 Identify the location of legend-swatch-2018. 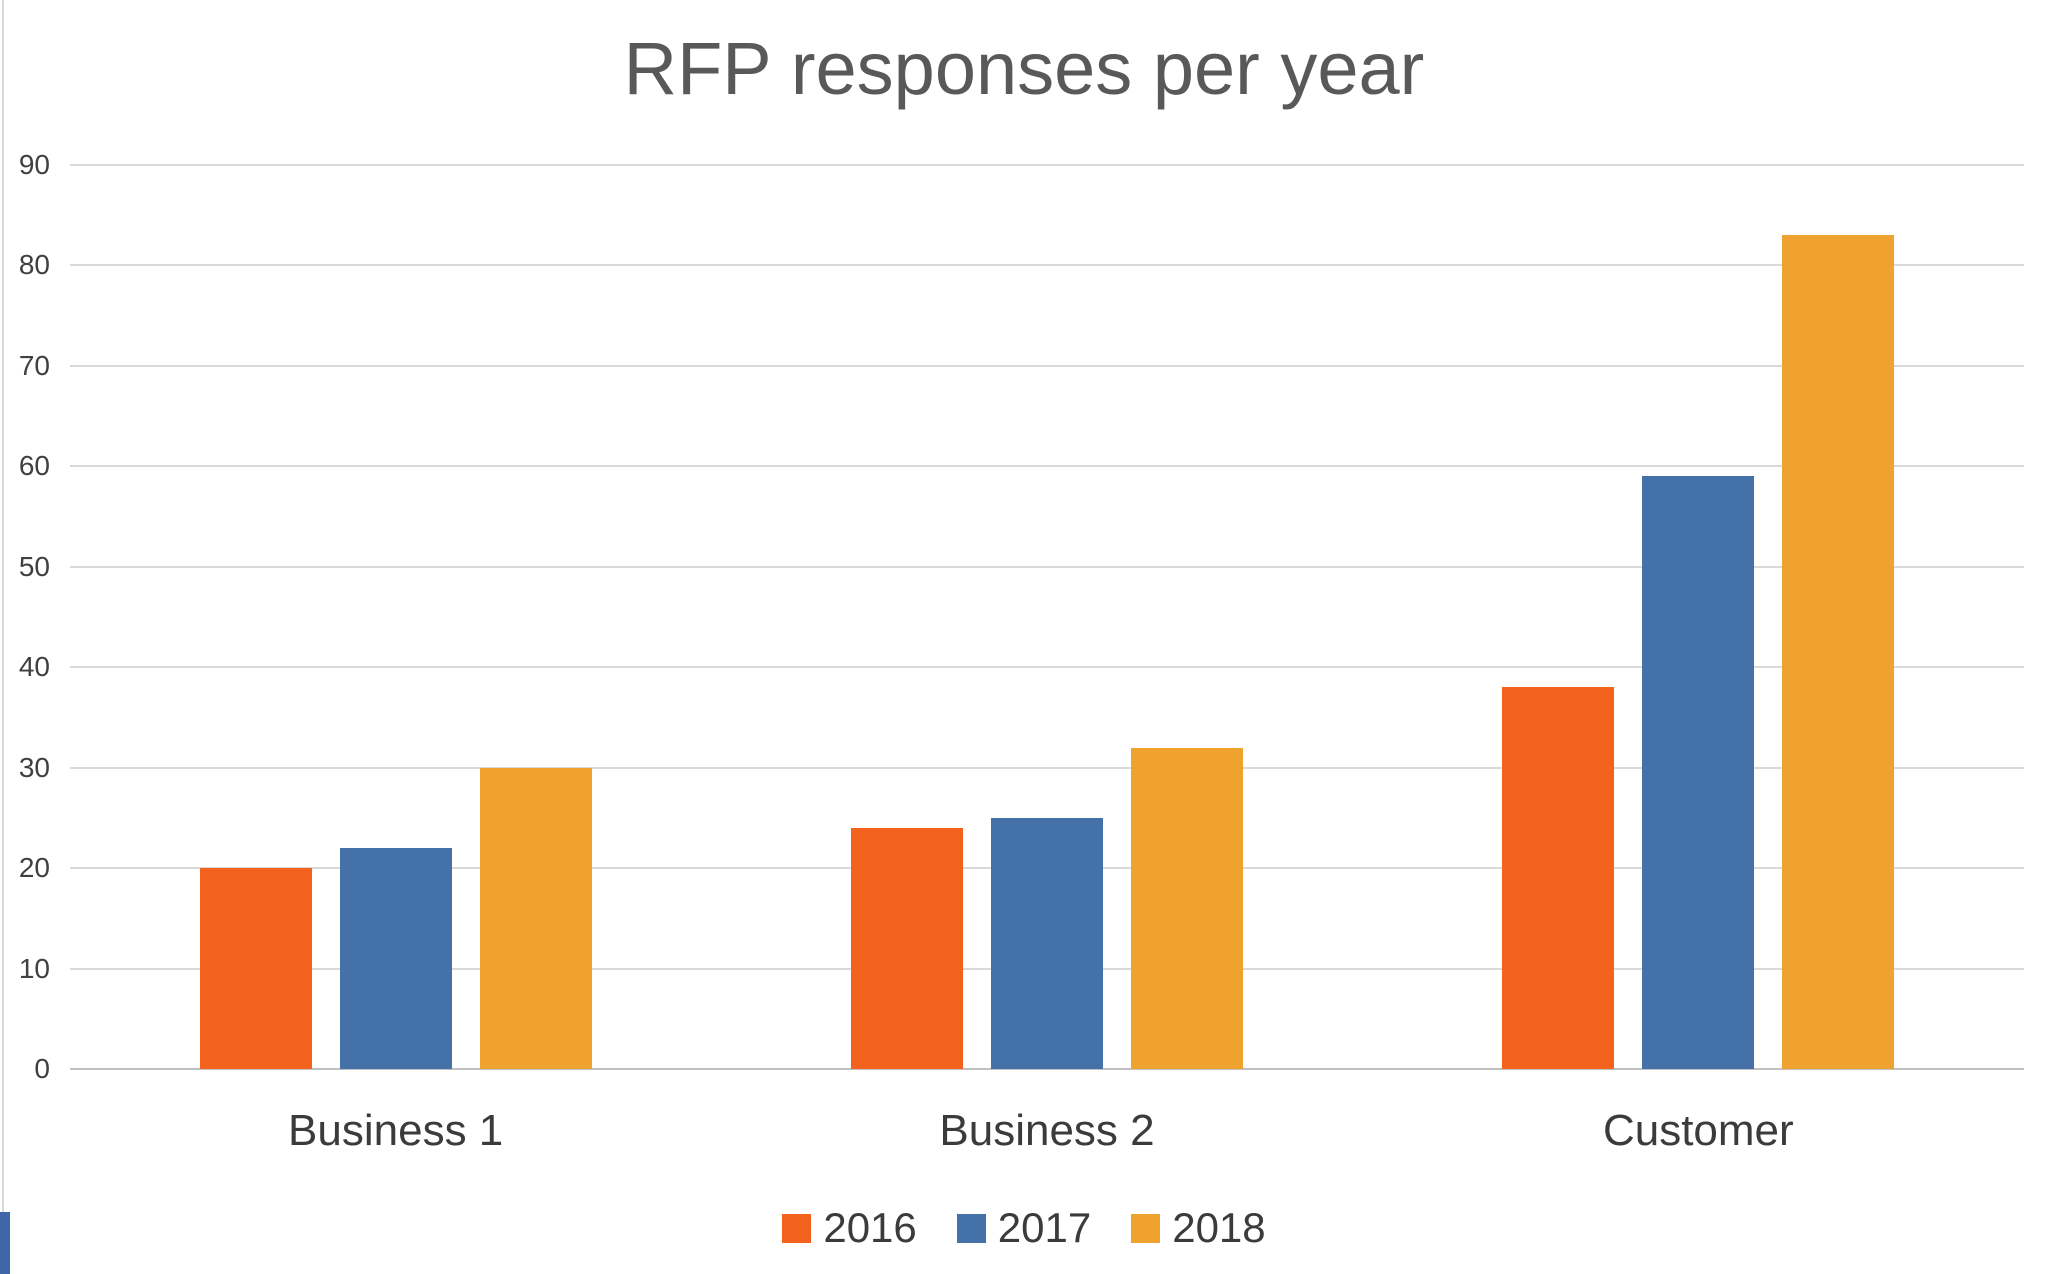
(1146, 1228).